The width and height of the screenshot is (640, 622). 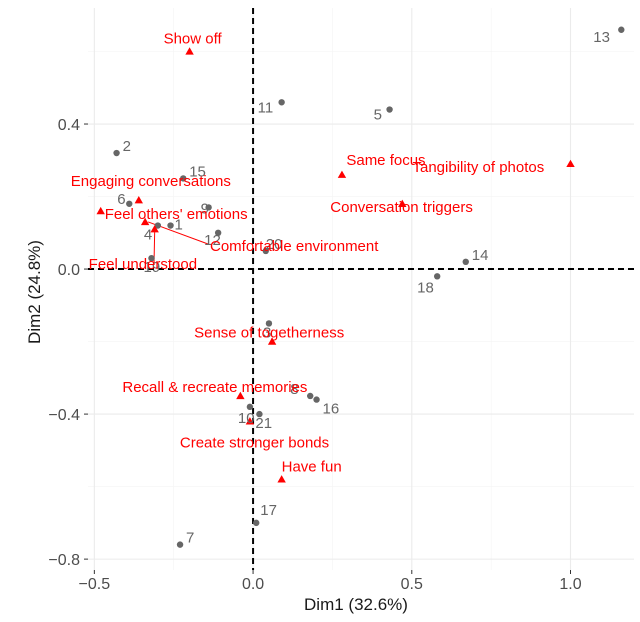 What do you see at coordinates (95, 584) in the screenshot?
I see `x-tick-label: −0.5` at bounding box center [95, 584].